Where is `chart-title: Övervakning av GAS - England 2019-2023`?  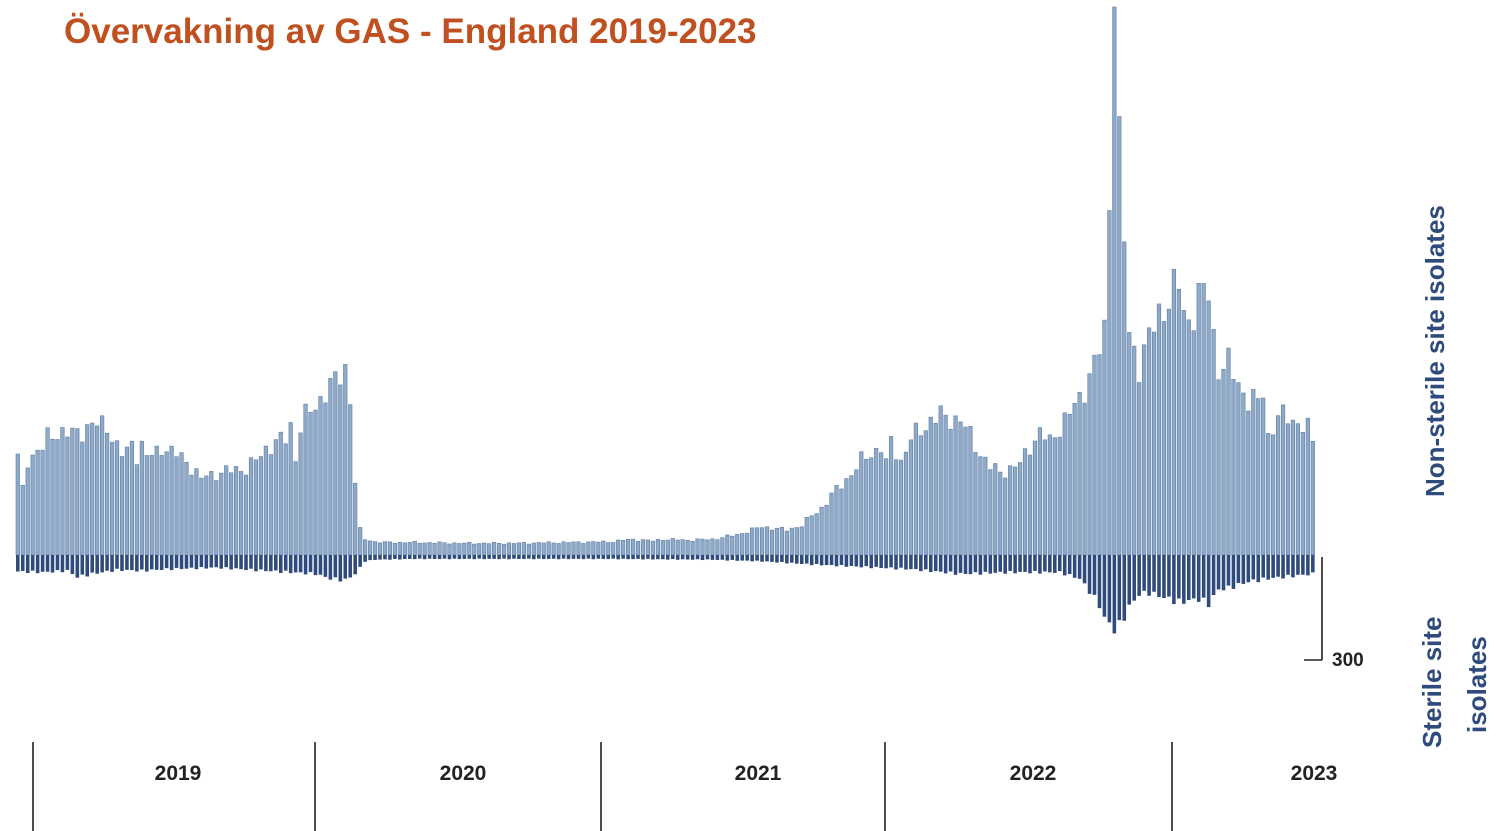 chart-title: Övervakning av GAS - England 2019-2023 is located at coordinates (410, 31).